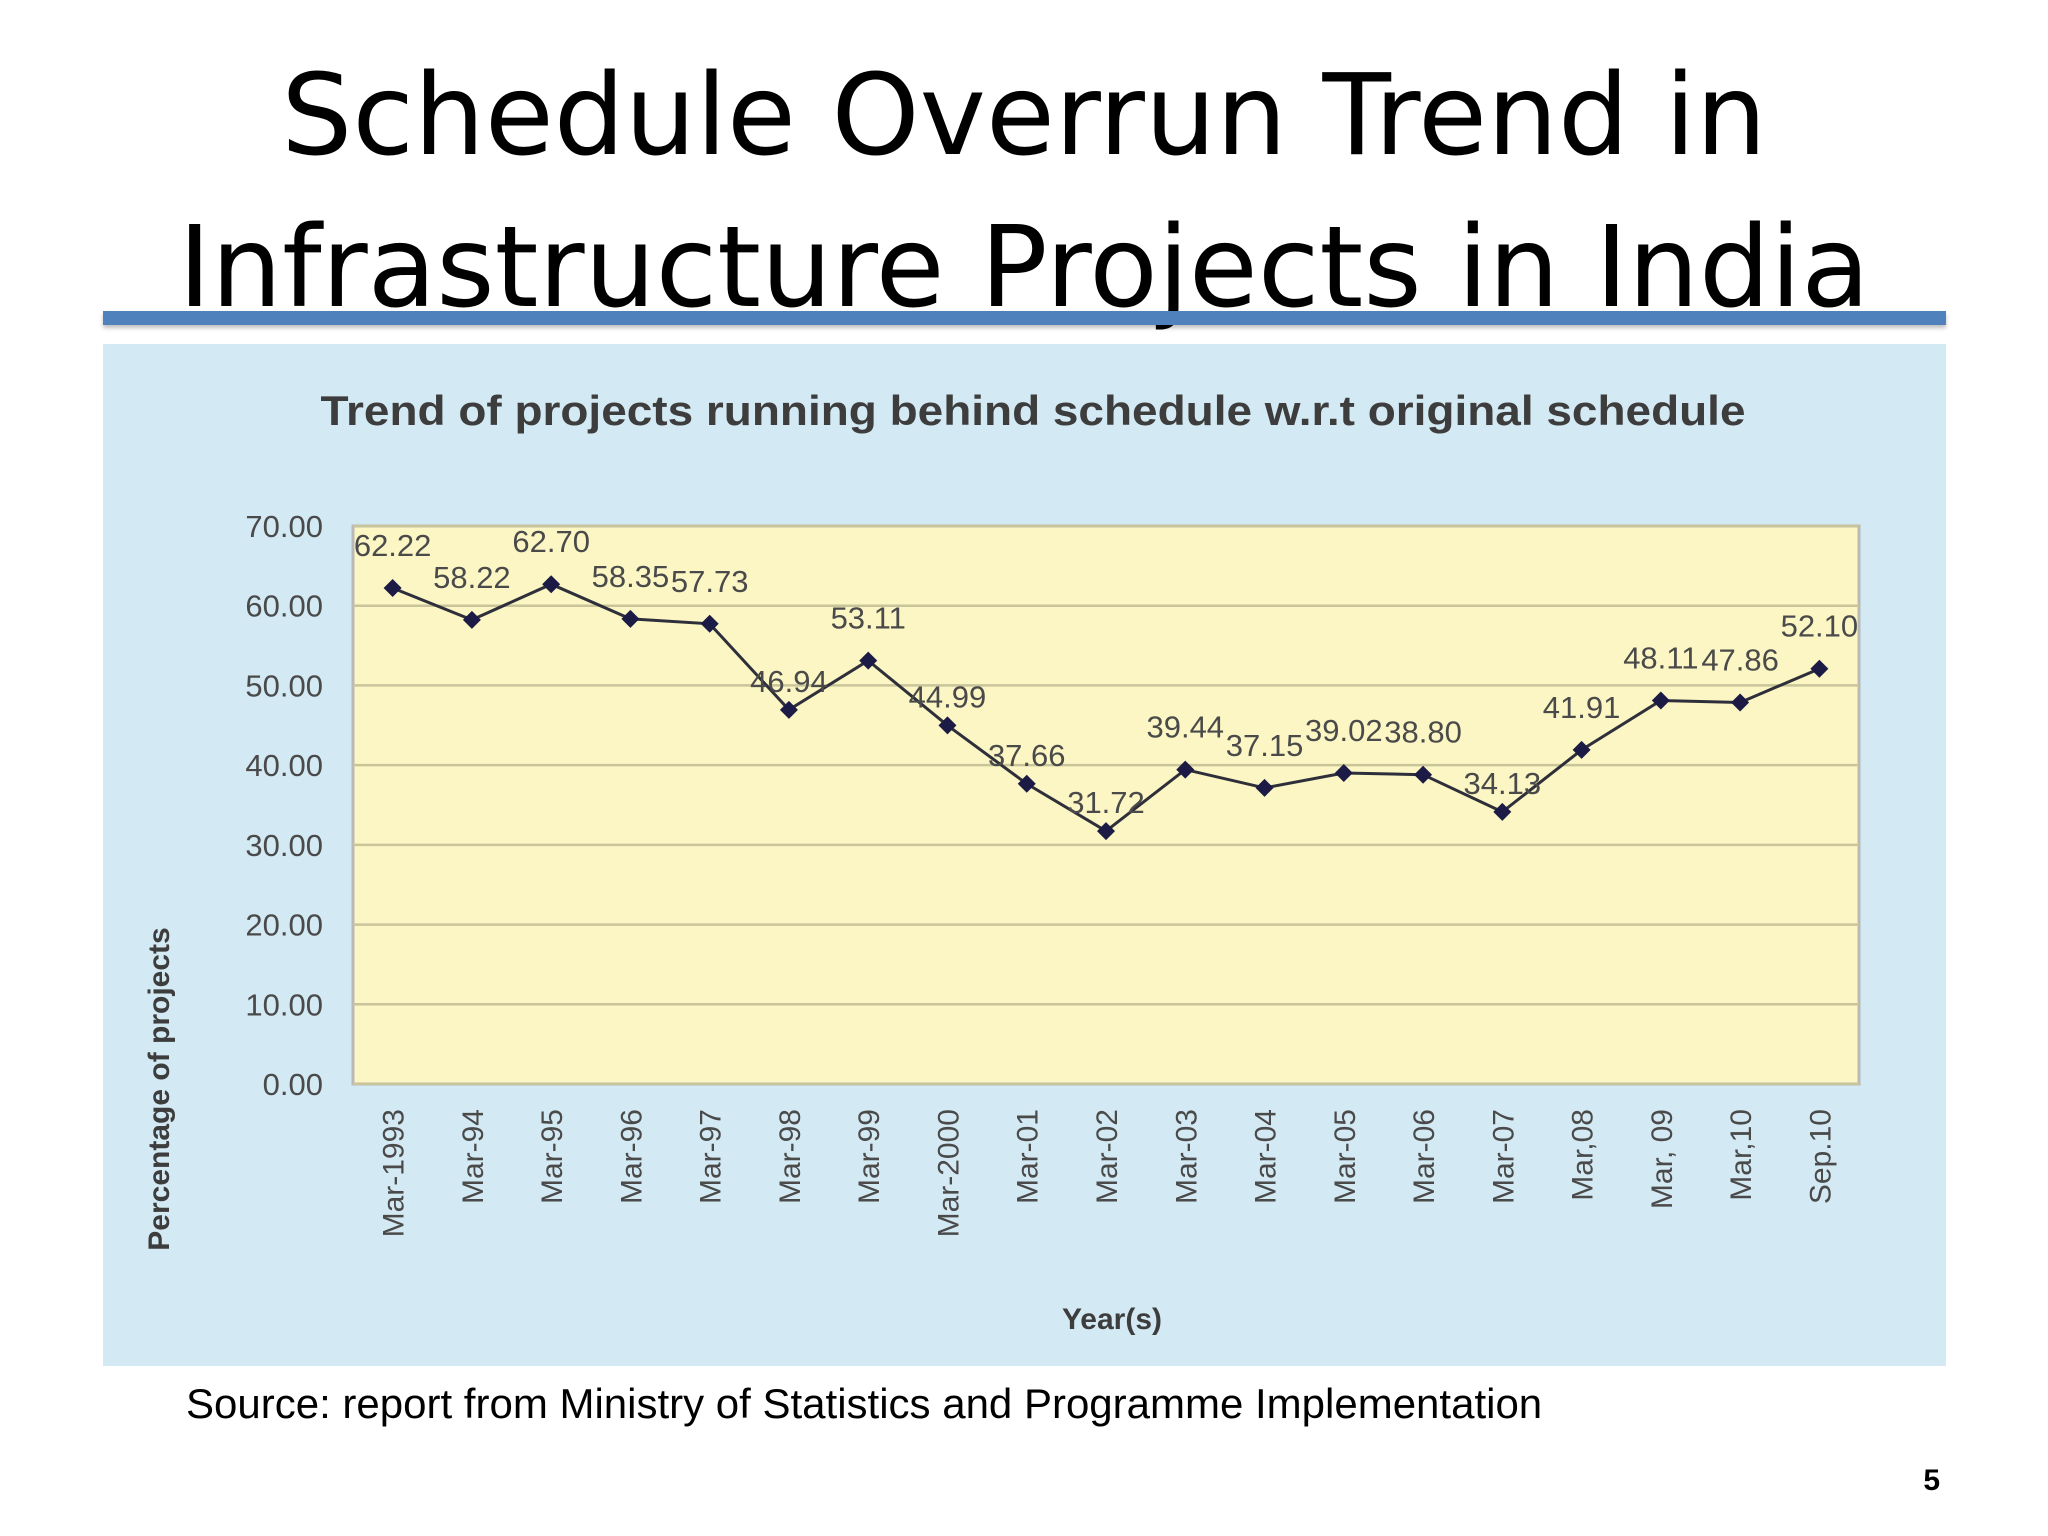  I want to click on data-label: 31.72, so click(1106, 802).